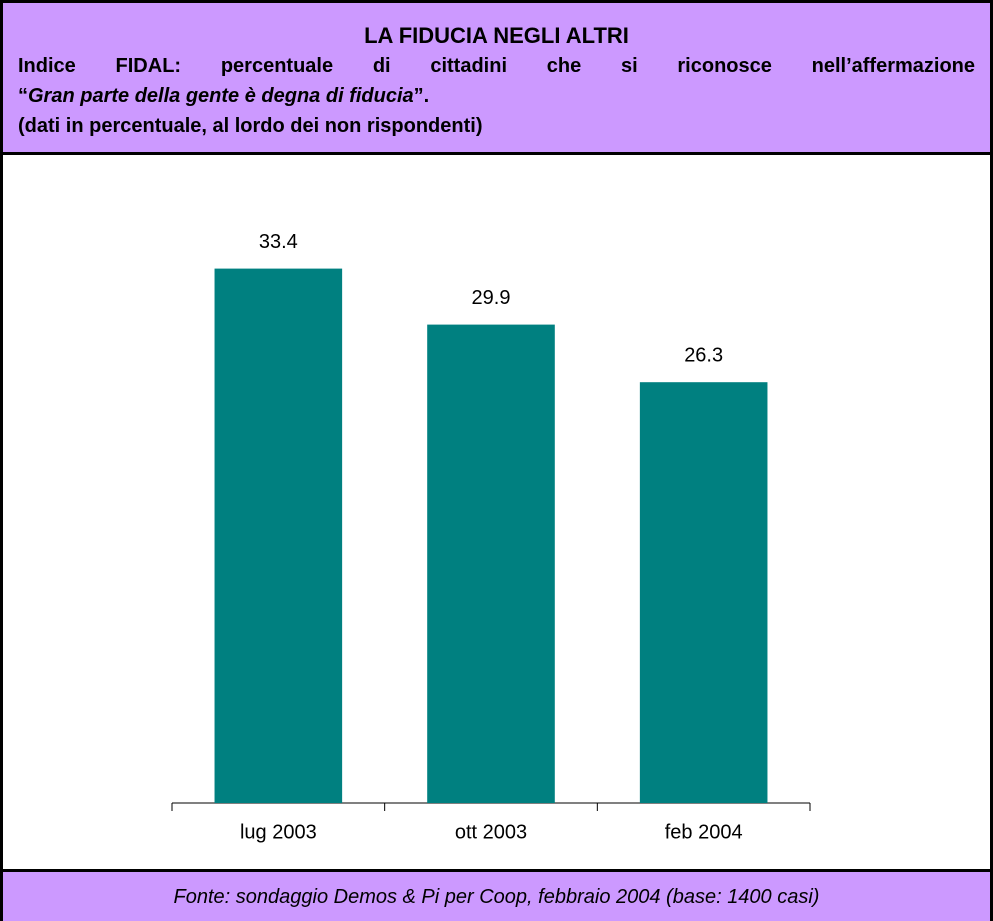 Image resolution: width=993 pixels, height=921 pixels. What do you see at coordinates (491, 832) in the screenshot?
I see `x-tick-label: ott 2003` at bounding box center [491, 832].